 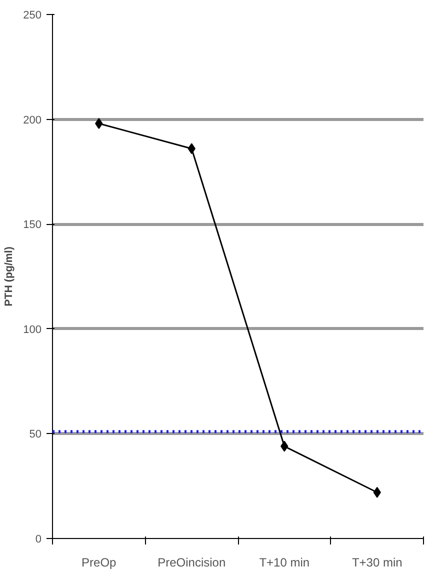 What do you see at coordinates (32, 16) in the screenshot?
I see `y-tick-label: 250` at bounding box center [32, 16].